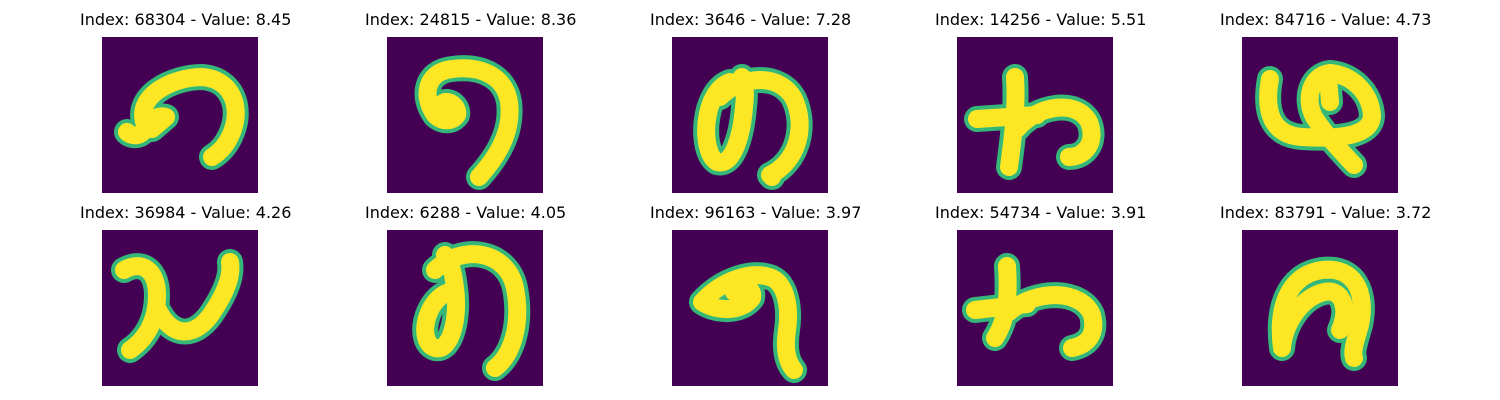  What do you see at coordinates (186, 212) in the screenshot?
I see `panel-title: Index: 36984 - Value: 4.26` at bounding box center [186, 212].